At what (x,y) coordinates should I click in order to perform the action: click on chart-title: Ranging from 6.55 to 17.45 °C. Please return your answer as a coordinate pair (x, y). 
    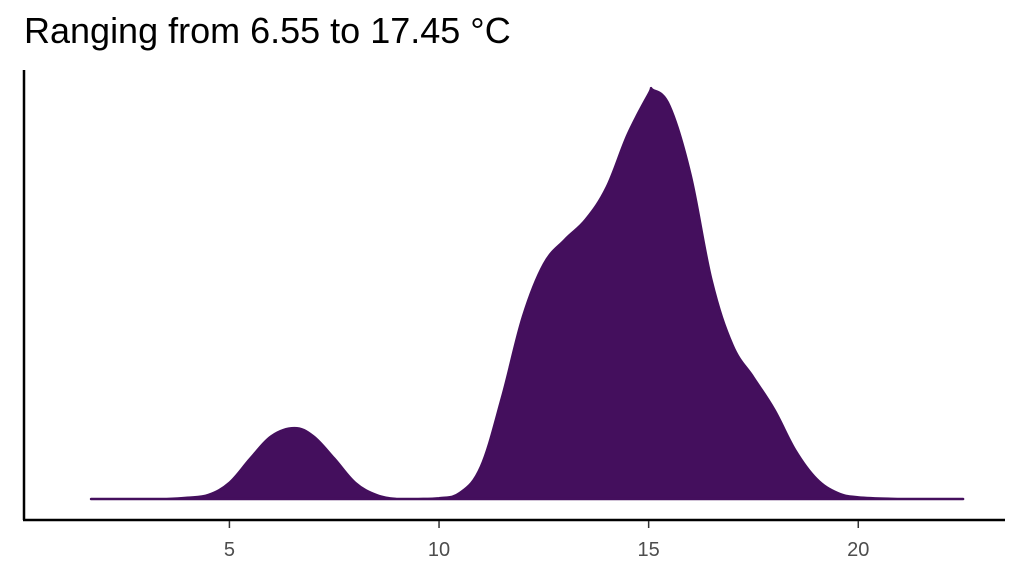
    Looking at the image, I should click on (267, 30).